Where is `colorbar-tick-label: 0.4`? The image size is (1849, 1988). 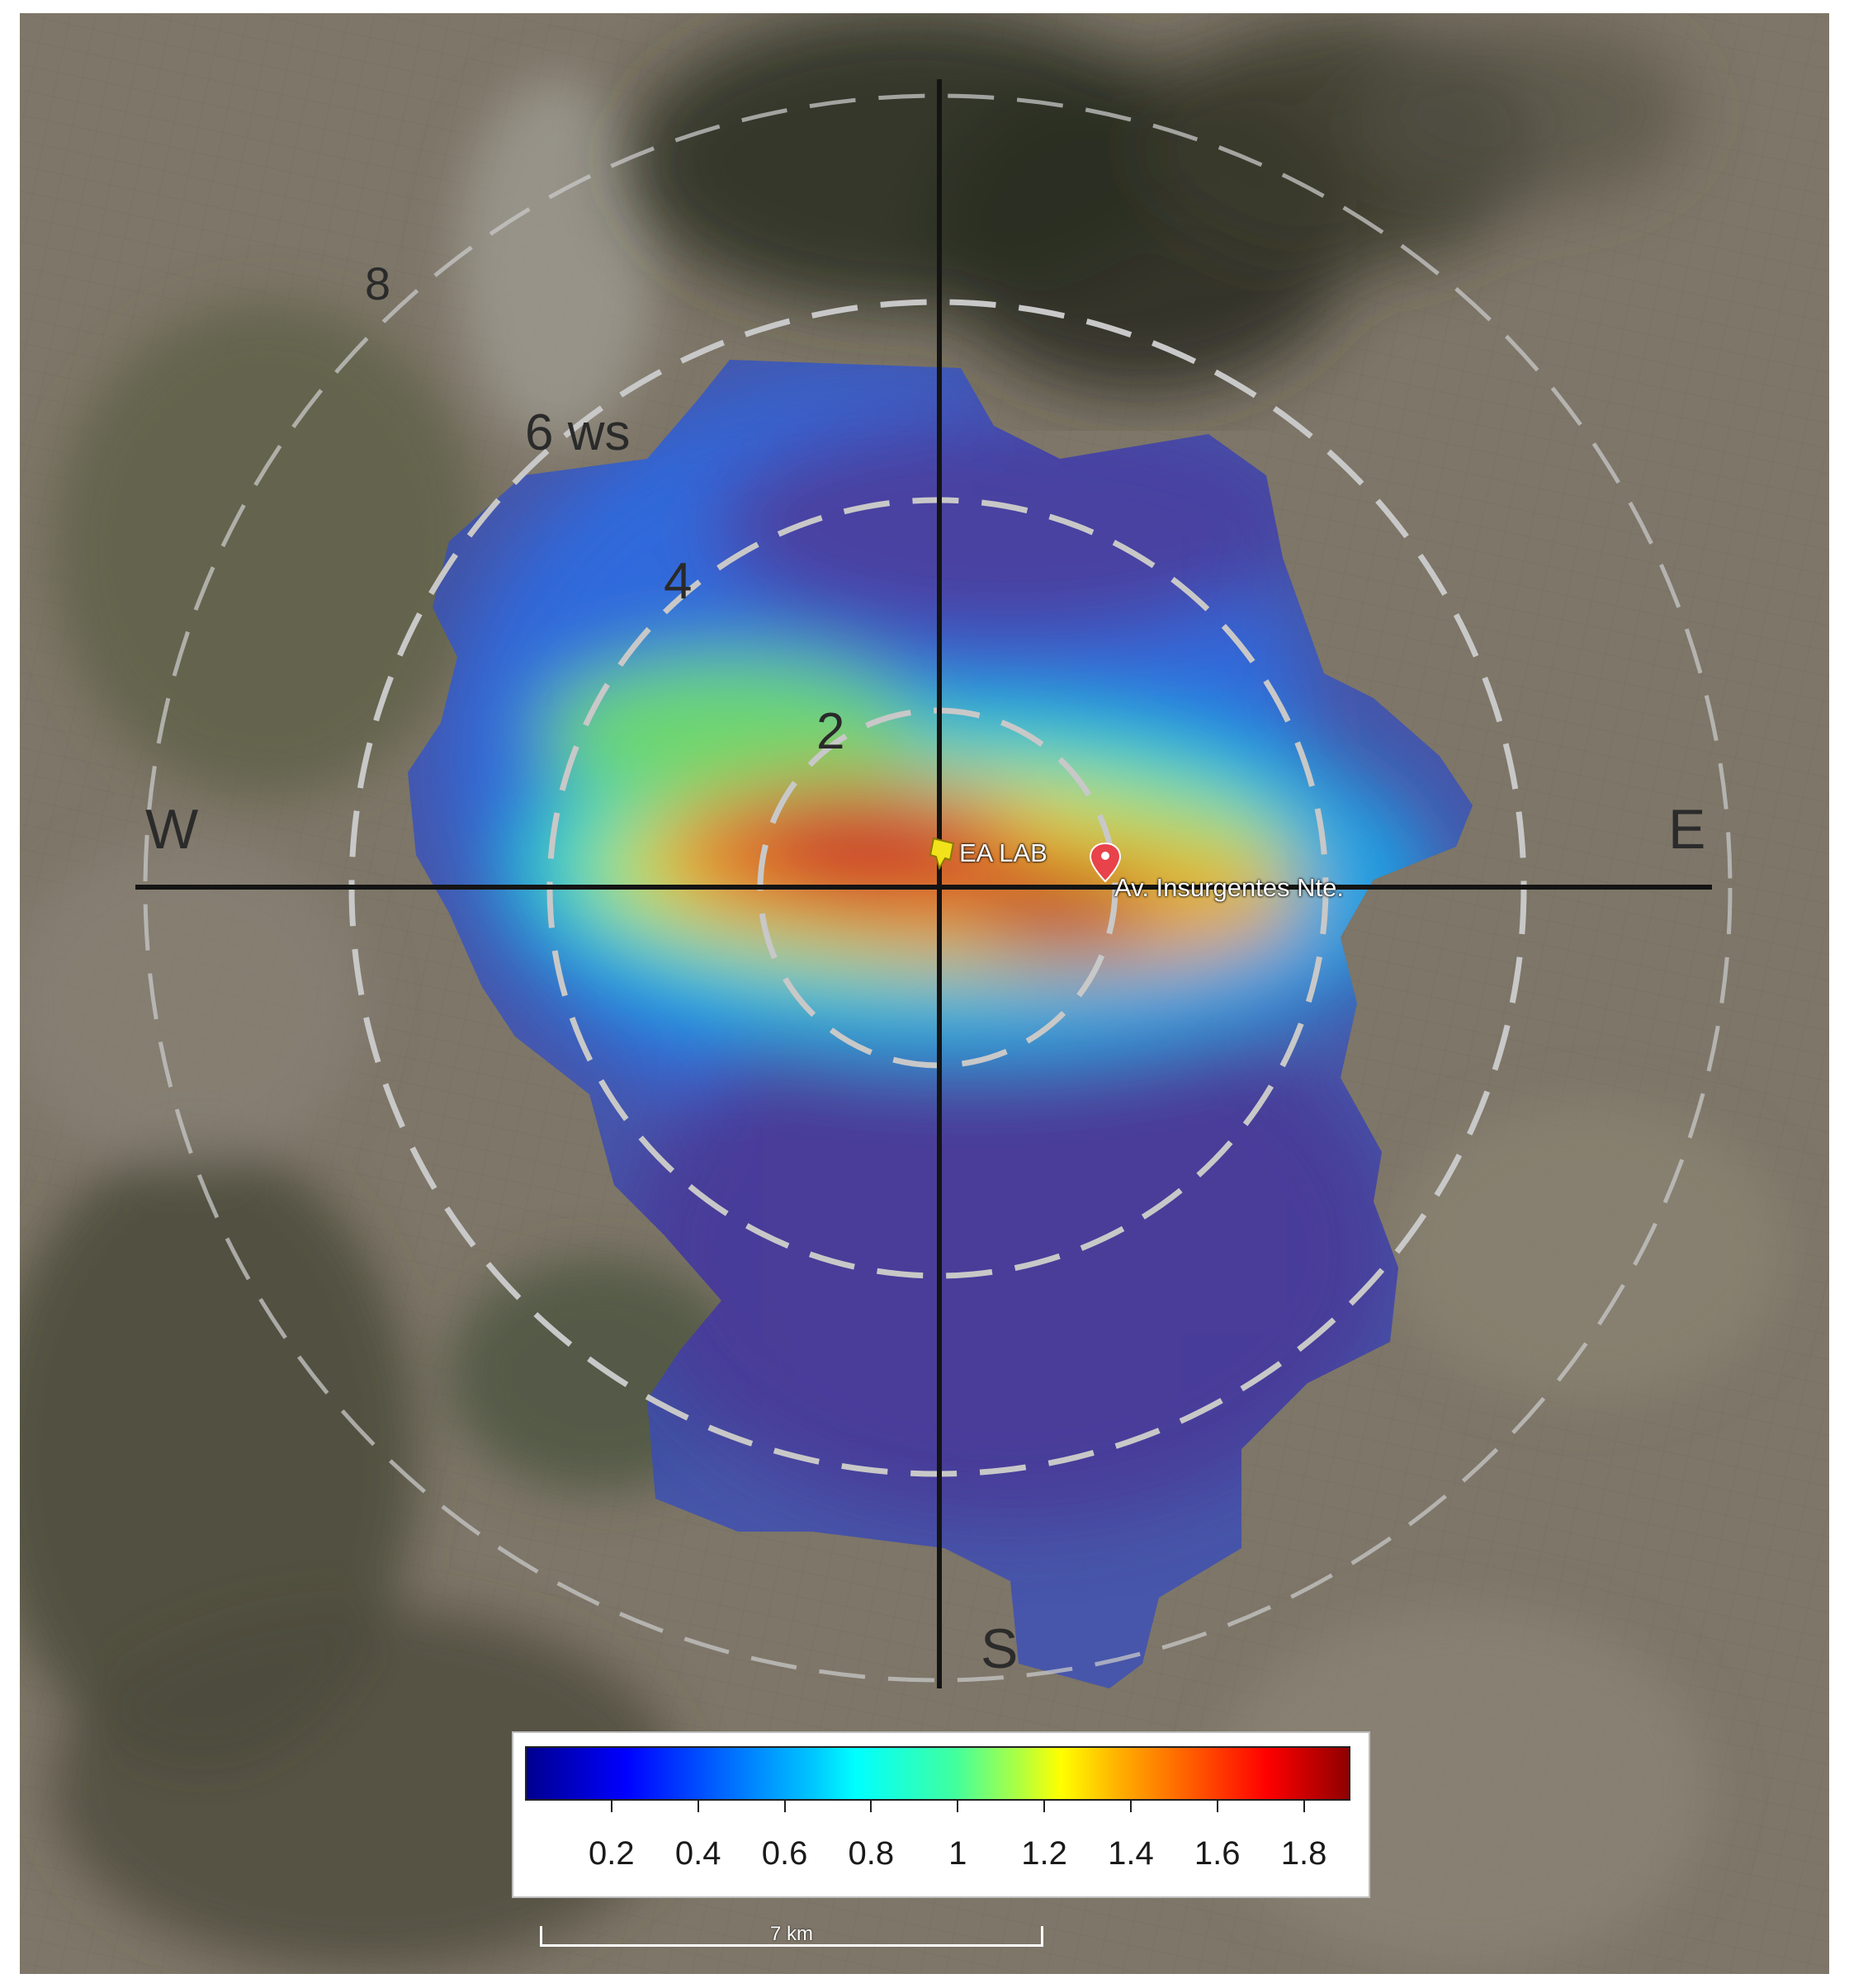 colorbar-tick-label: 0.4 is located at coordinates (697, 1853).